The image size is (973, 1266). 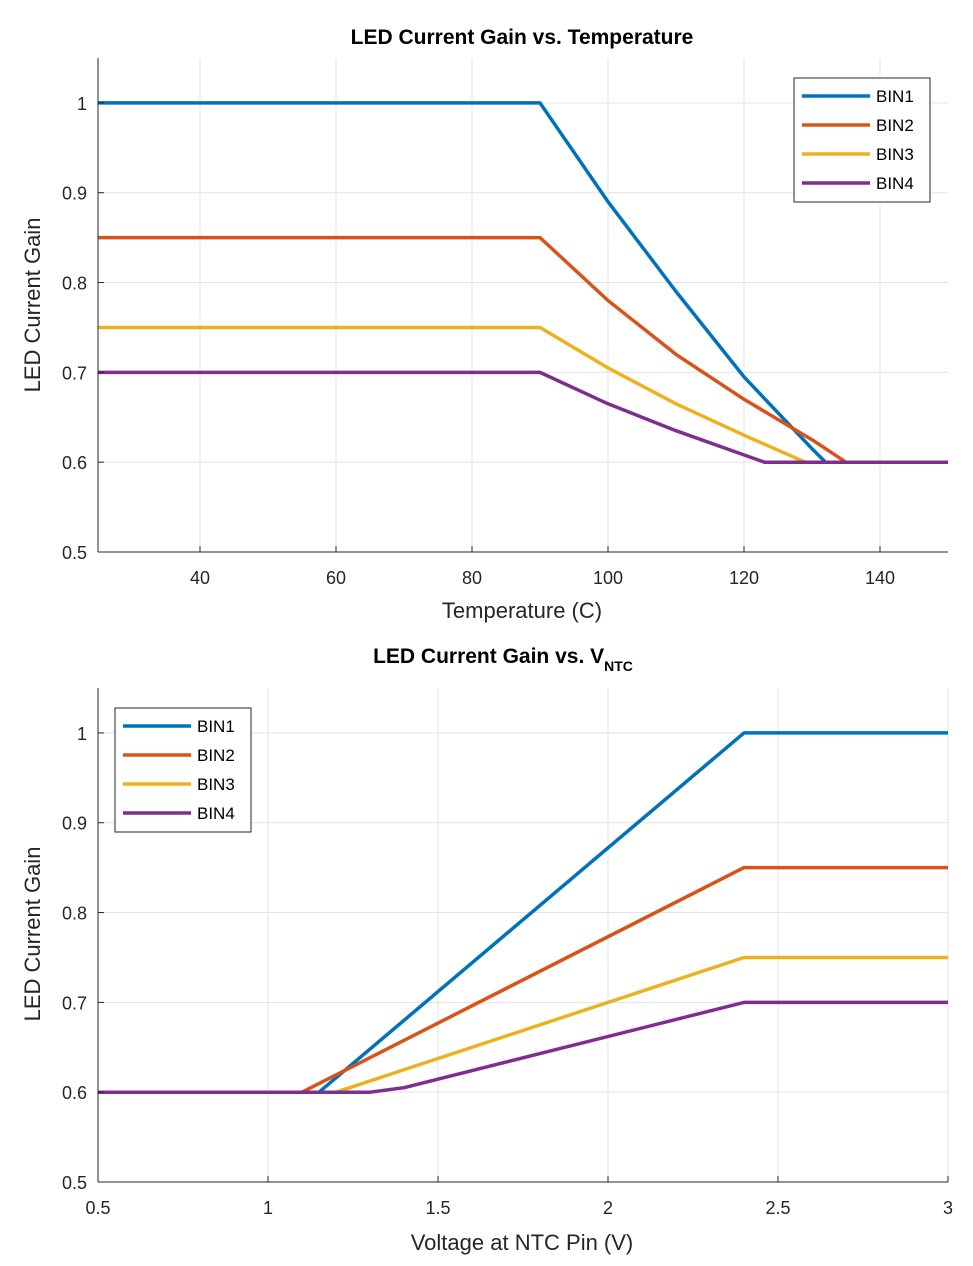 I want to click on chart-title: LED Current Gain vs. VNTC, so click(x=503, y=659).